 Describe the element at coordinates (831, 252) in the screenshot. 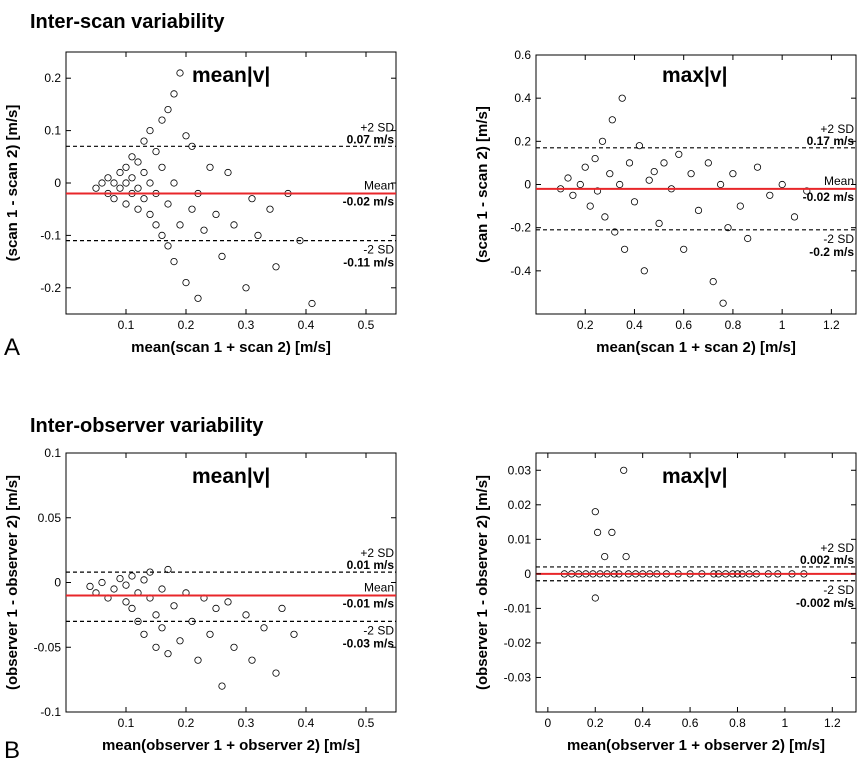

I see `lower-sd-value: -0.2 m/s` at that location.